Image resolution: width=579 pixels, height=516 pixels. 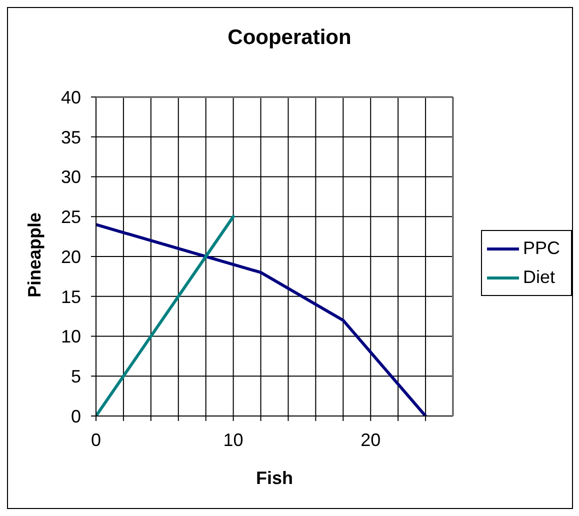 What do you see at coordinates (70, 336) in the screenshot?
I see `y-tick-label: 10` at bounding box center [70, 336].